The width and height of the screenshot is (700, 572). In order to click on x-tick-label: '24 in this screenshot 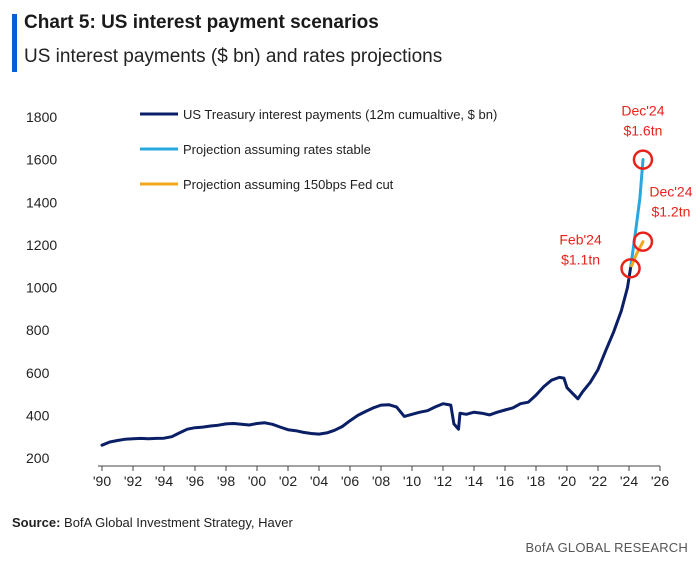, I will do `click(629, 481)`.